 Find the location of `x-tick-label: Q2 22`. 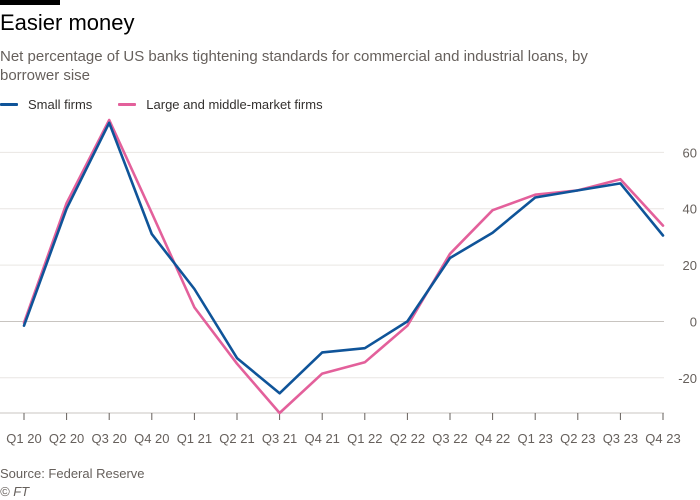

x-tick-label: Q2 22 is located at coordinates (407, 438).